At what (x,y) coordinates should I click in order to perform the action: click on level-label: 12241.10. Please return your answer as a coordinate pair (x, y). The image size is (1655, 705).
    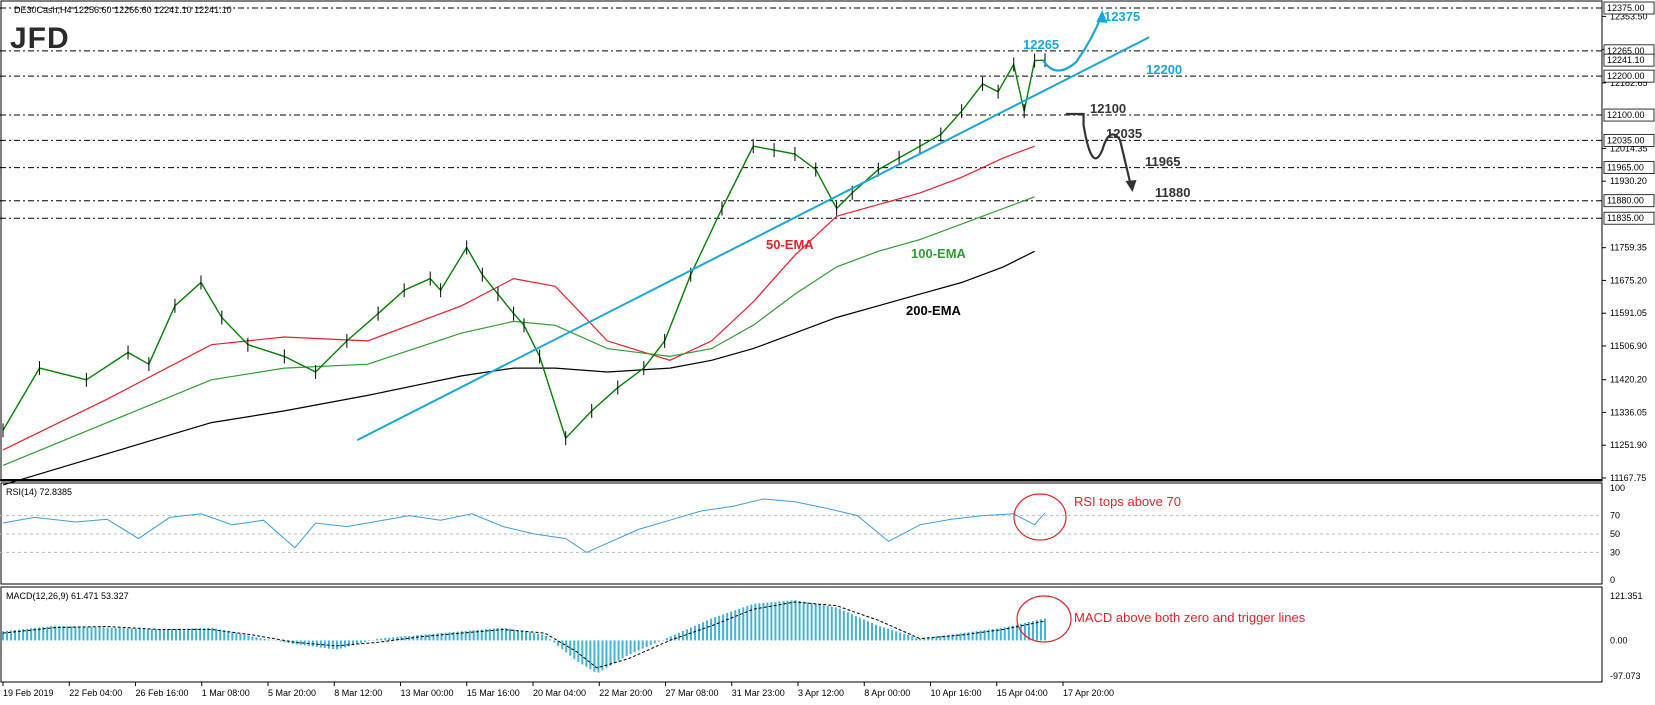
    Looking at the image, I should click on (1626, 60).